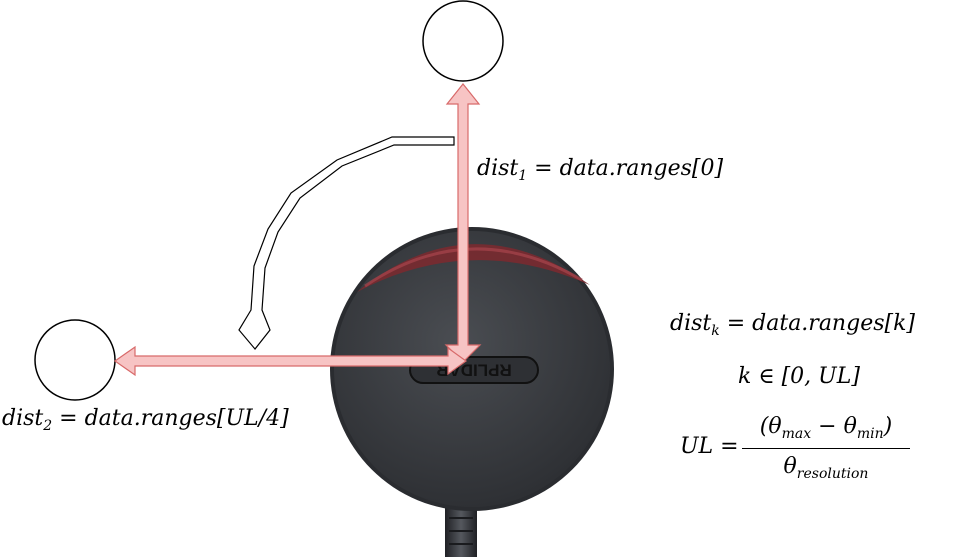 This screenshot has width=965, height=557. What do you see at coordinates (145, 420) in the screenshot?
I see `dist2-equation: dist2 = data.ranges[UL/4]` at bounding box center [145, 420].